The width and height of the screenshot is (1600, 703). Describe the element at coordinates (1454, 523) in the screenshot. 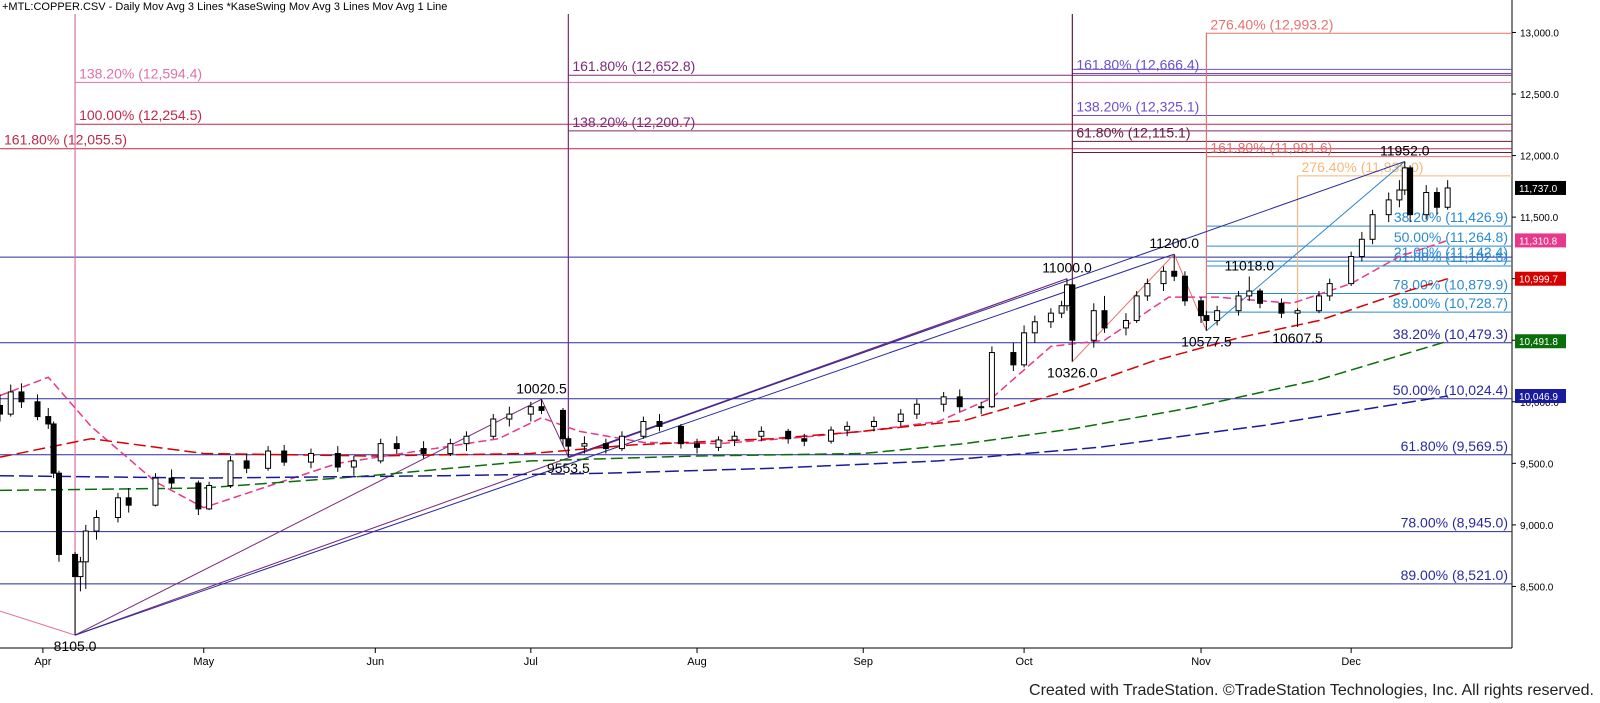

I see `fib-level-label: 78.00% (8,945.0)` at that location.